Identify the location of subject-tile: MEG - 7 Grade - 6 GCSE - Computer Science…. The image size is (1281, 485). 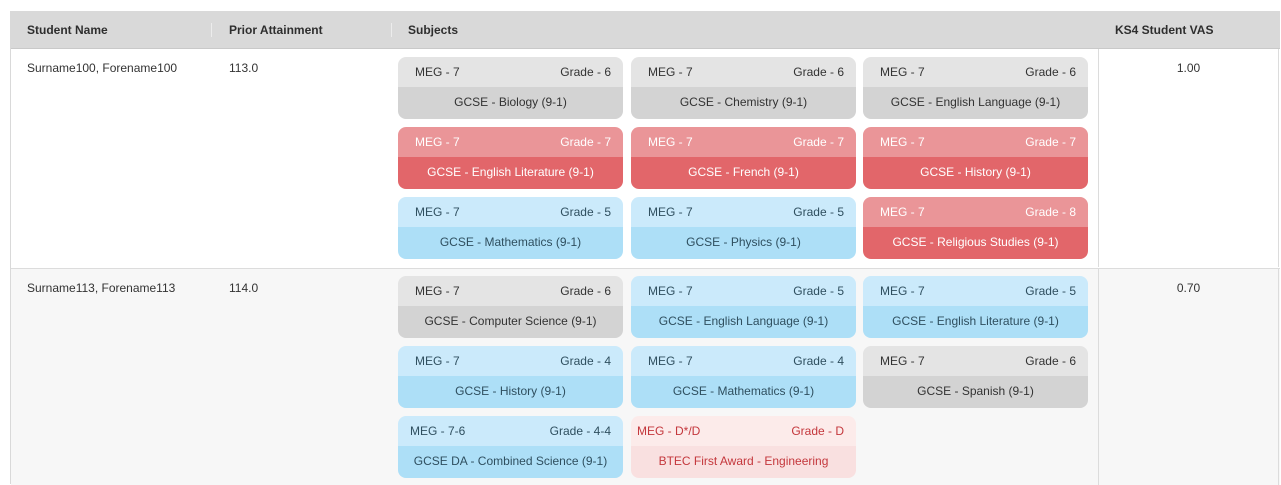
(510, 307).